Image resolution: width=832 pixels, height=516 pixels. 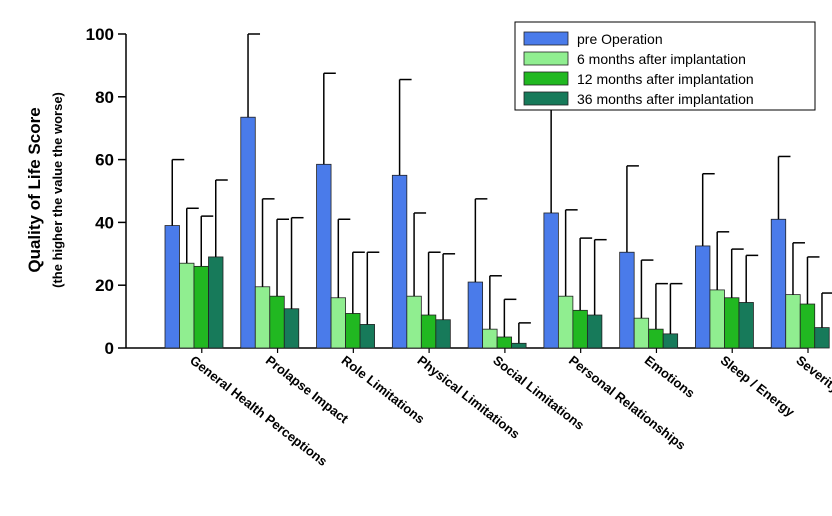 I want to click on x-tick-label: Severity Measures, so click(x=812, y=394).